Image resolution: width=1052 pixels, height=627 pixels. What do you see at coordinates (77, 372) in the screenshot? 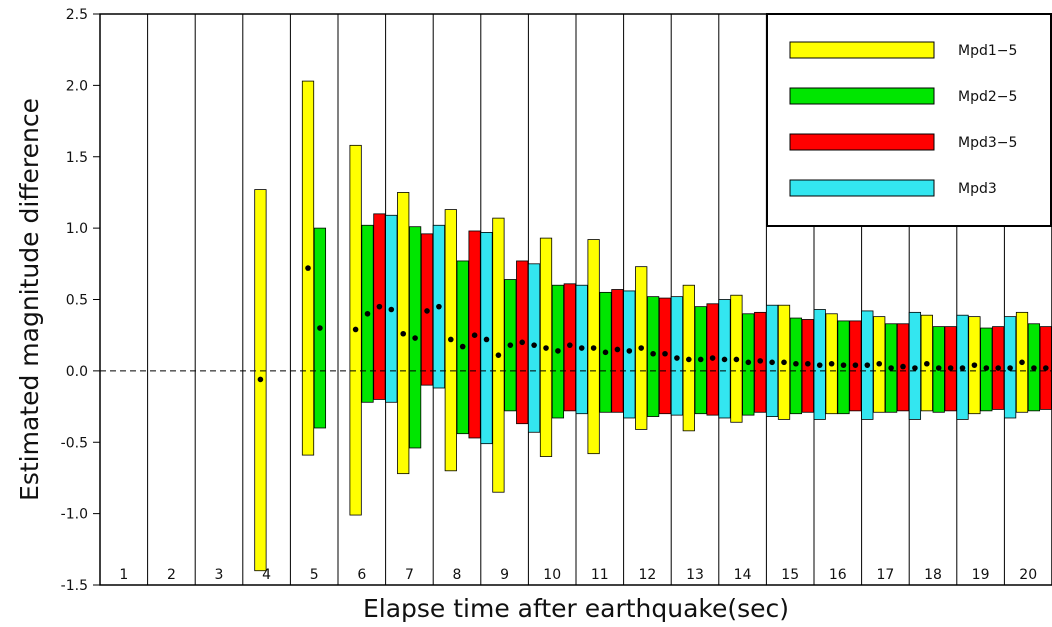
I see `y-tick-label: 0.0` at bounding box center [77, 372].